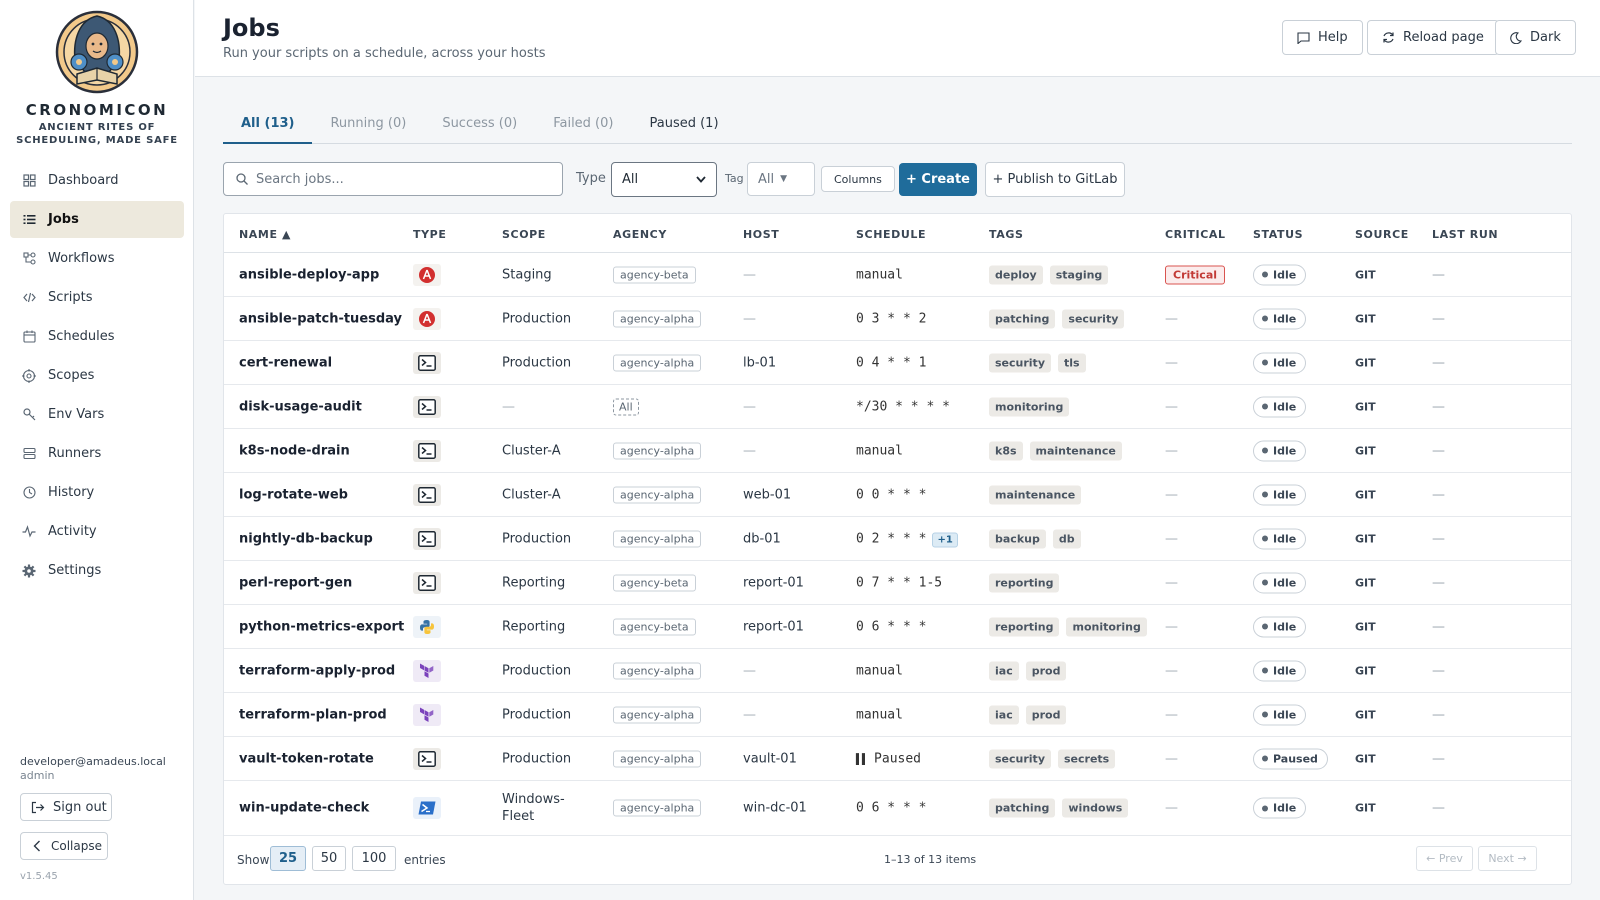  What do you see at coordinates (1086, 758) in the screenshot?
I see `tag-chip: secrets` at bounding box center [1086, 758].